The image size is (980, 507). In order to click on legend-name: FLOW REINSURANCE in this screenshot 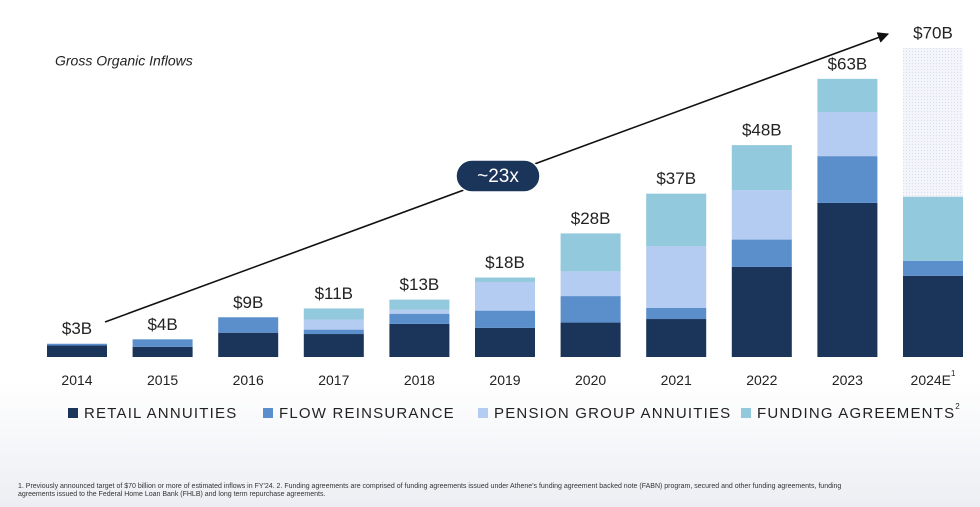, I will do `click(367, 413)`.